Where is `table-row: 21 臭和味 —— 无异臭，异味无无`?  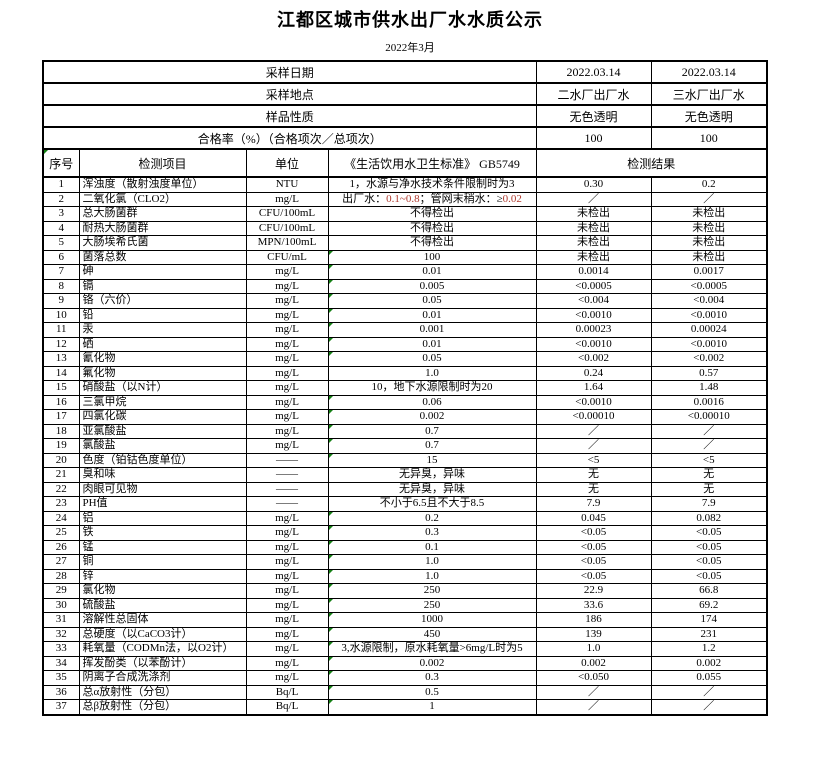
table-row: 21 臭和味 —— 无异臭，异味无无 is located at coordinates (405, 475).